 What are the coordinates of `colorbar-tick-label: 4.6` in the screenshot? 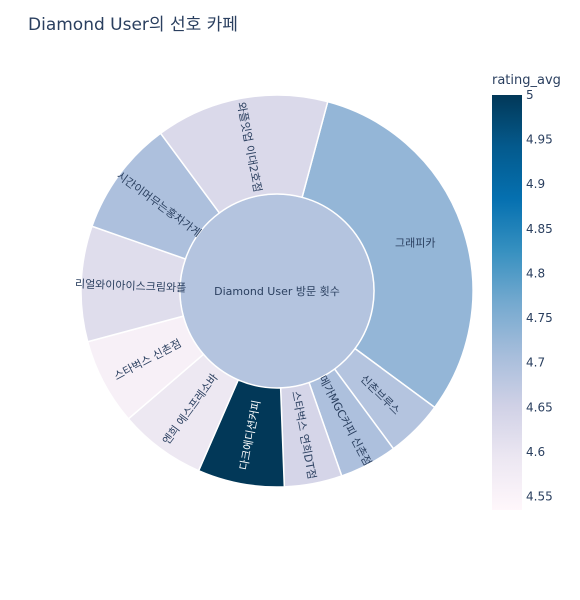 It's located at (535, 452).